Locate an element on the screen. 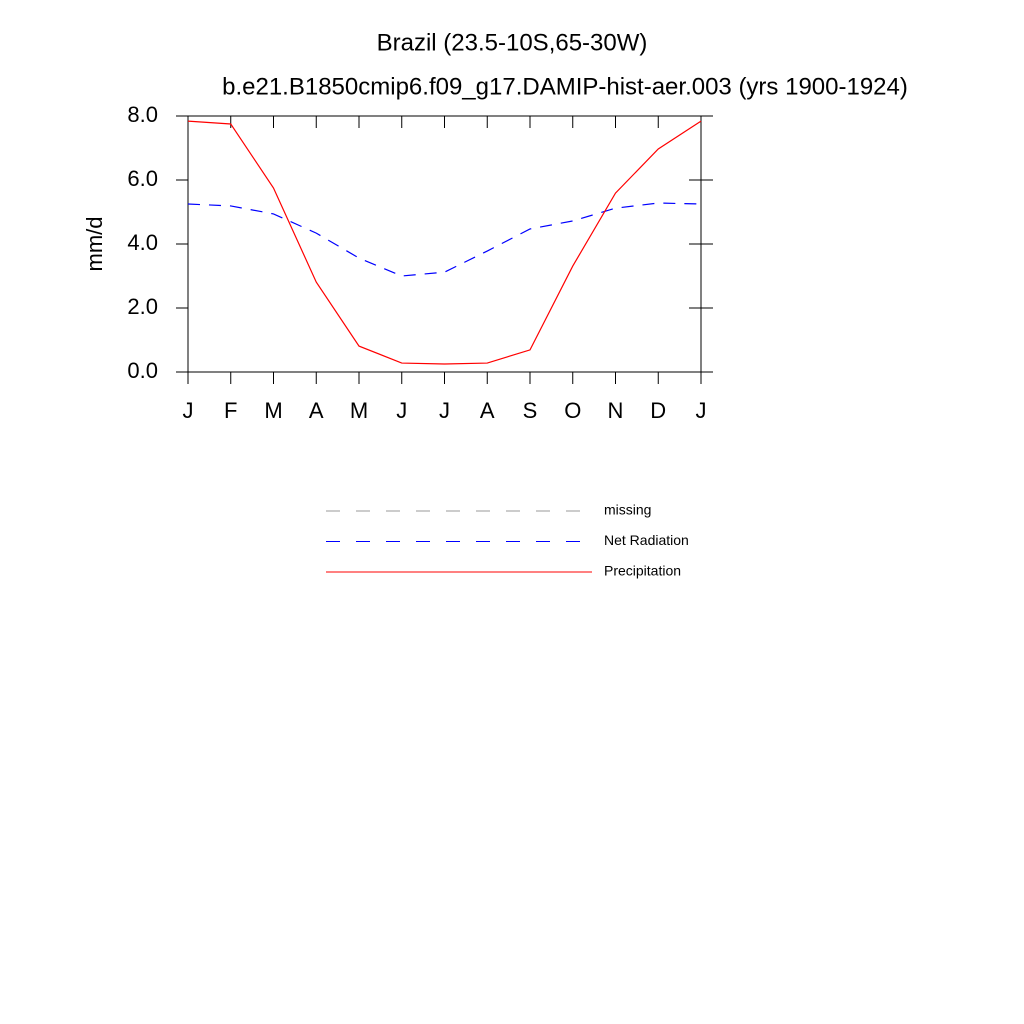  y-tick-label: 6.0 is located at coordinates (142, 178).